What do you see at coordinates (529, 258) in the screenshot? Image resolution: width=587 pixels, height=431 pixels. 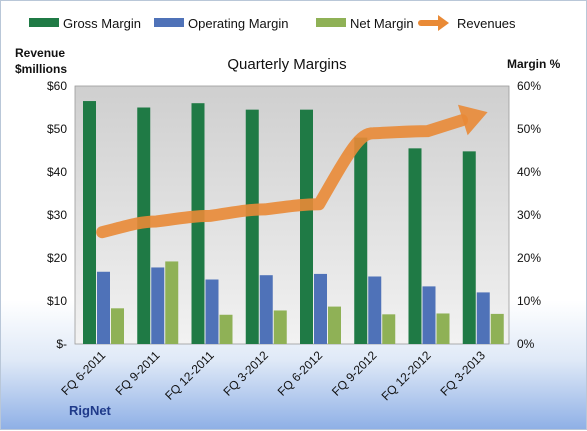 I see `right-tick-label: 20%` at bounding box center [529, 258].